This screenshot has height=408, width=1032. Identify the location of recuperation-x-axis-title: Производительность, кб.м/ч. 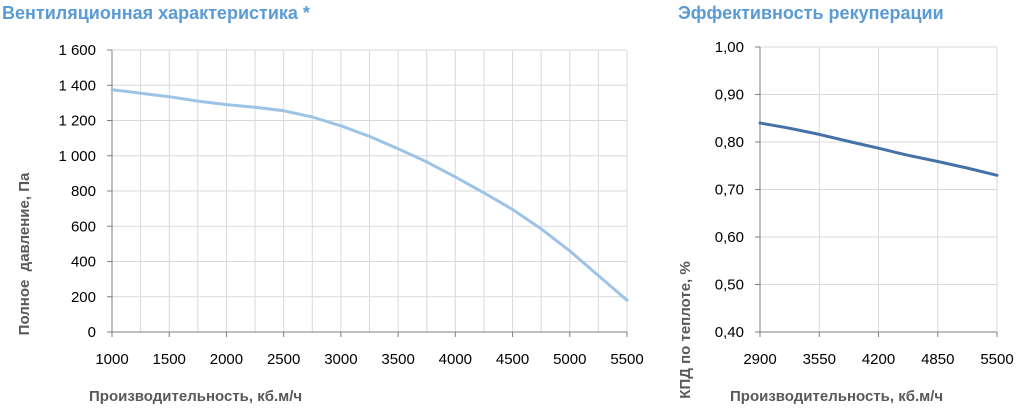
(836, 396).